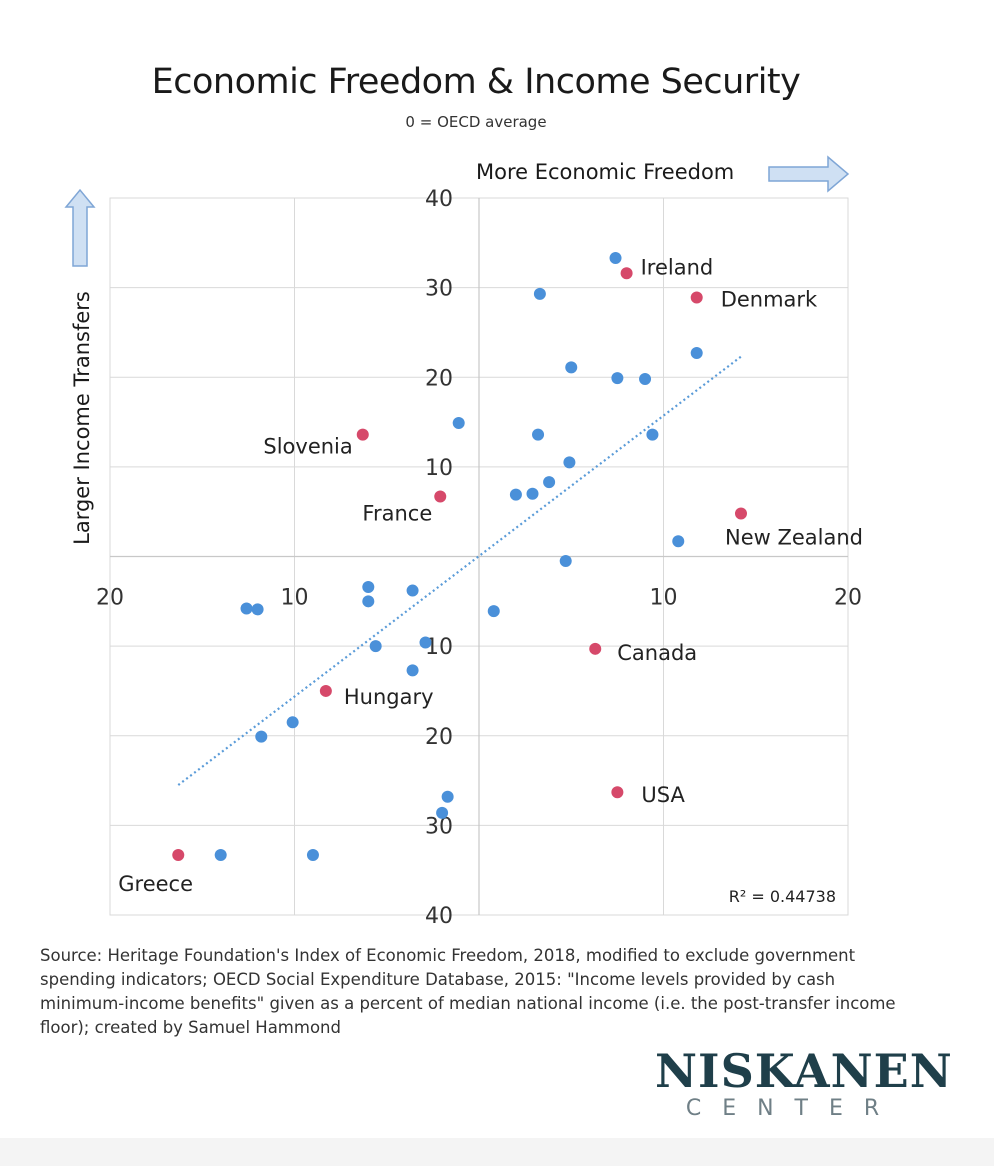 The height and width of the screenshot is (1166, 994). I want to click on point-label: Slovenia, so click(307, 447).